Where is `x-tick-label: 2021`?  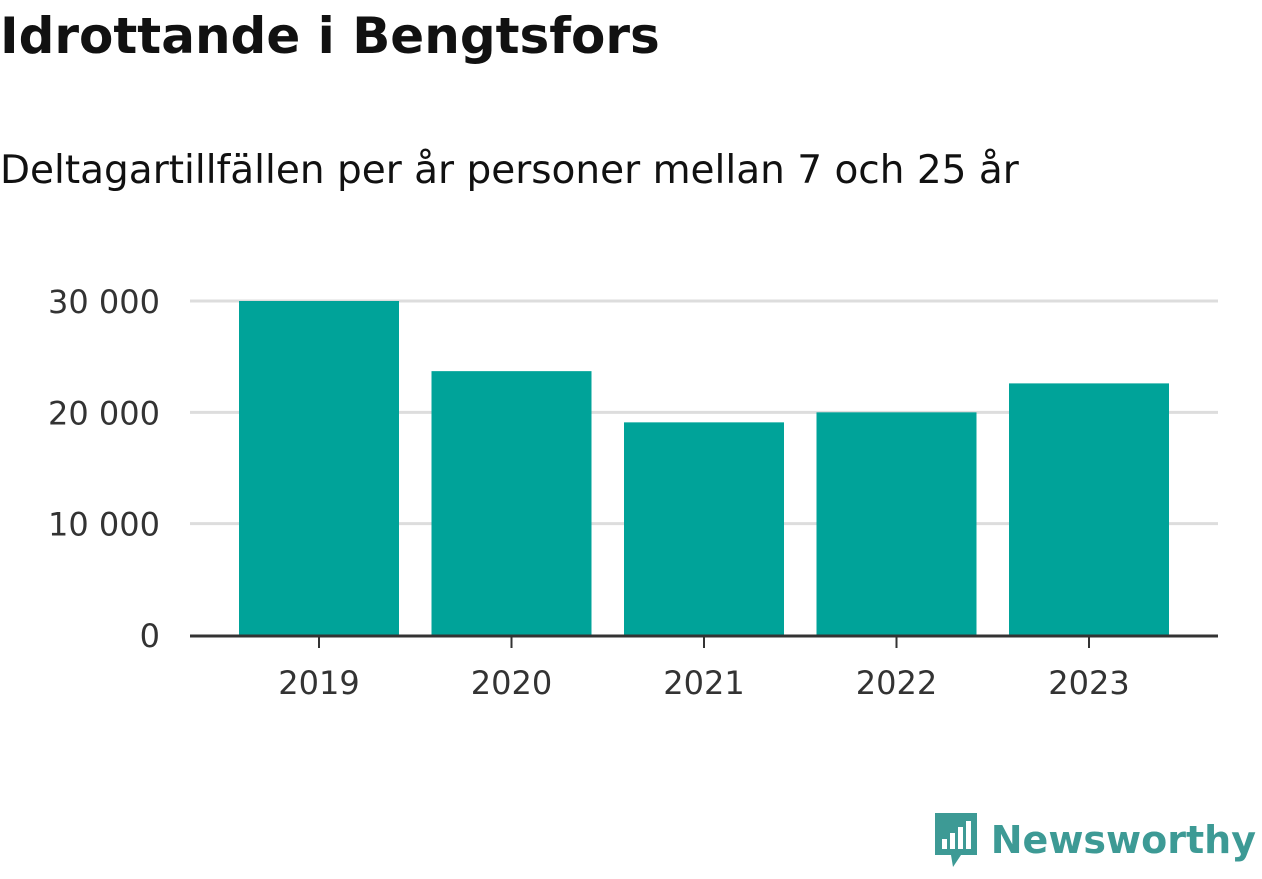 x-tick-label: 2021 is located at coordinates (703, 683).